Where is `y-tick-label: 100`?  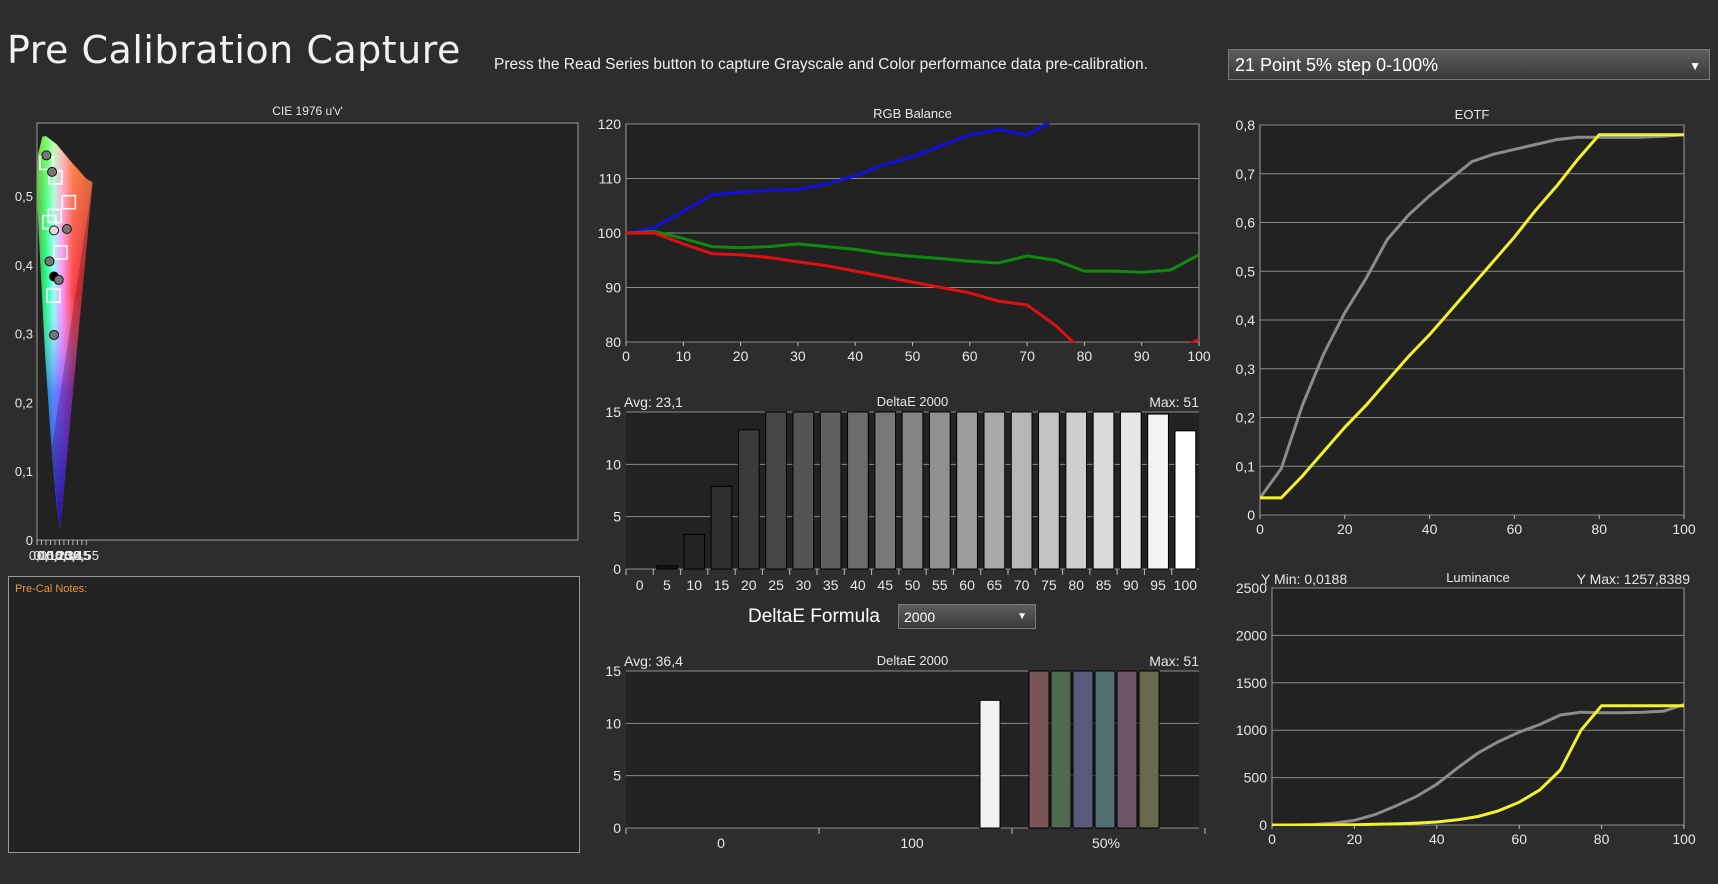 y-tick-label: 100 is located at coordinates (610, 233).